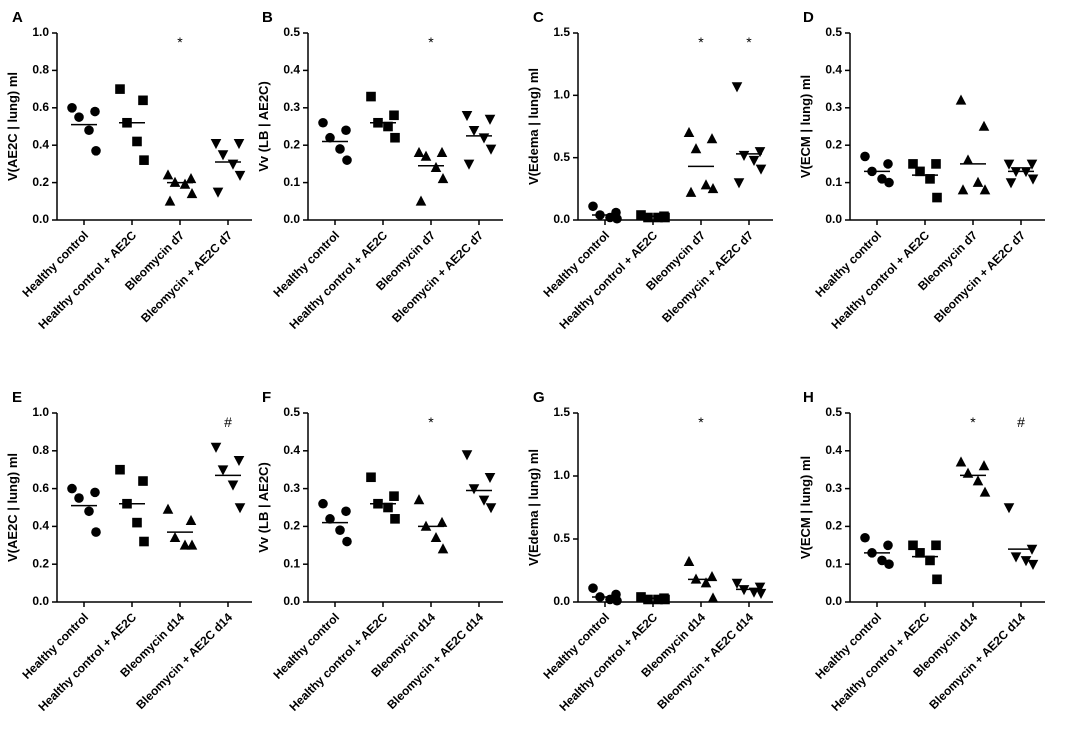 The image size is (1084, 740). I want to click on y-tick-label: 1.0, so click(561, 95).